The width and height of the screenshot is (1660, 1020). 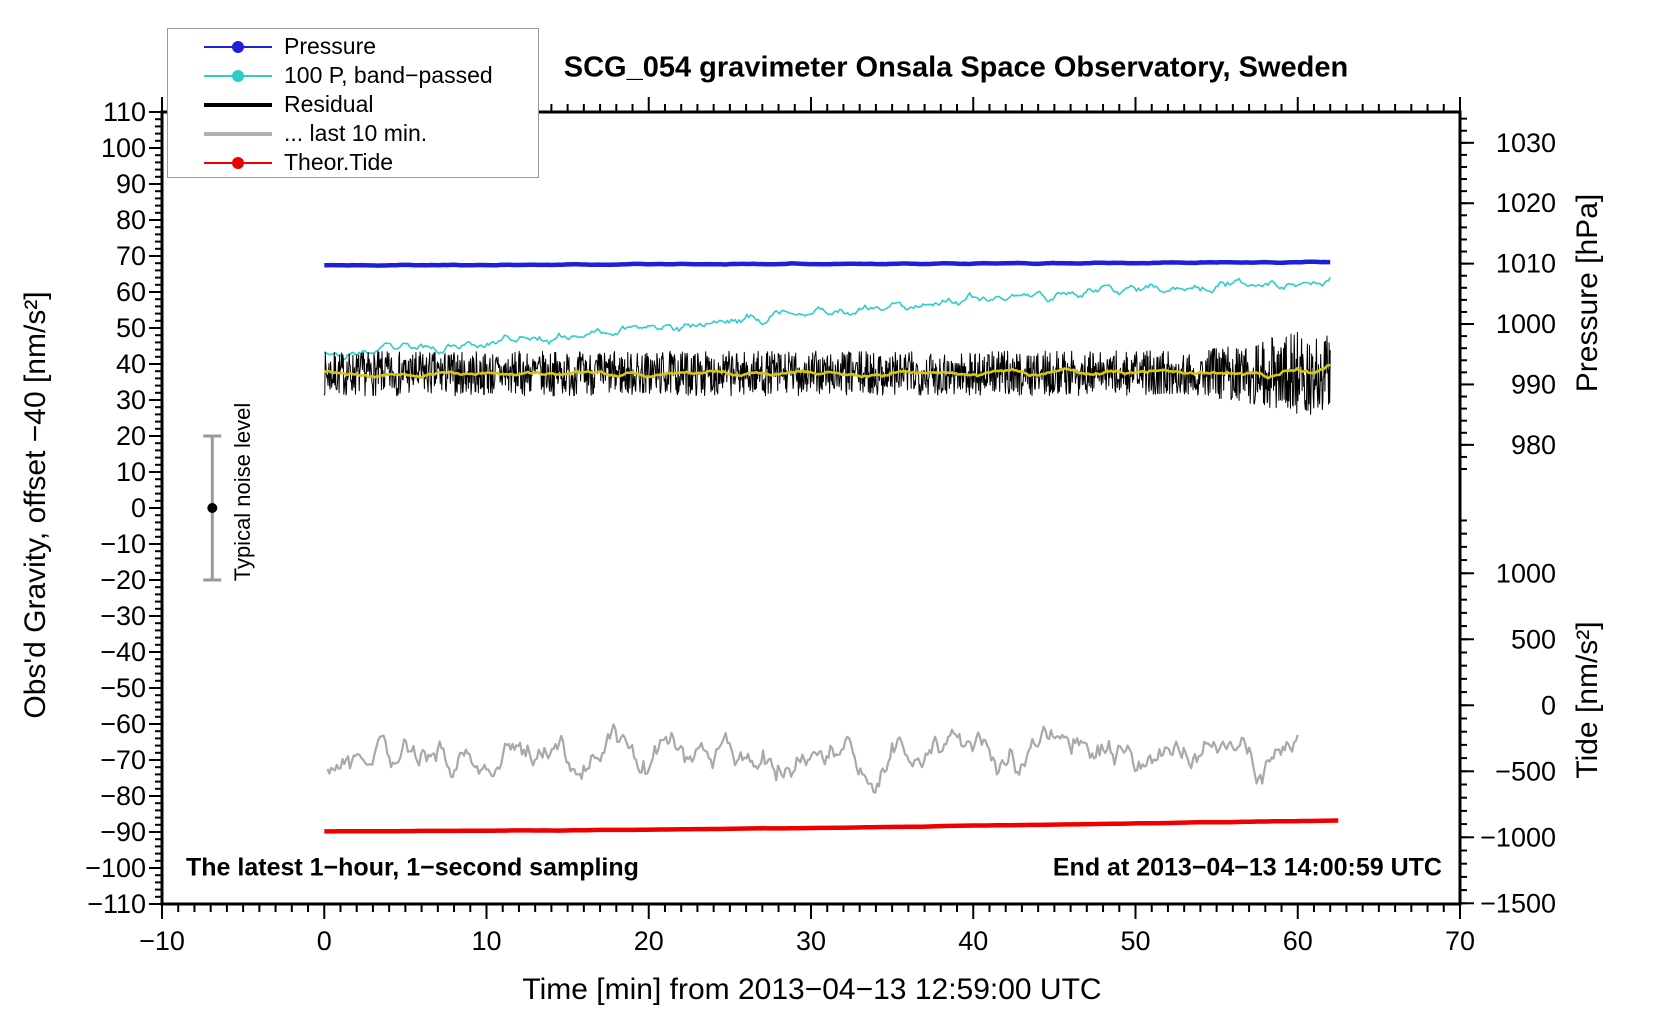 I want to click on series-band_passed, so click(x=827, y=319).